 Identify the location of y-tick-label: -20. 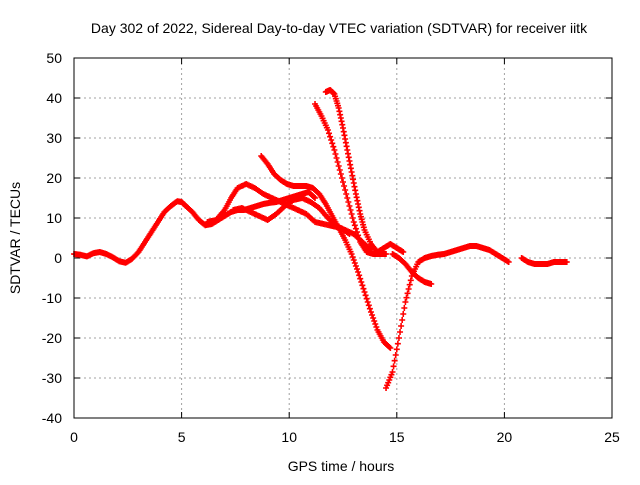
(52, 338).